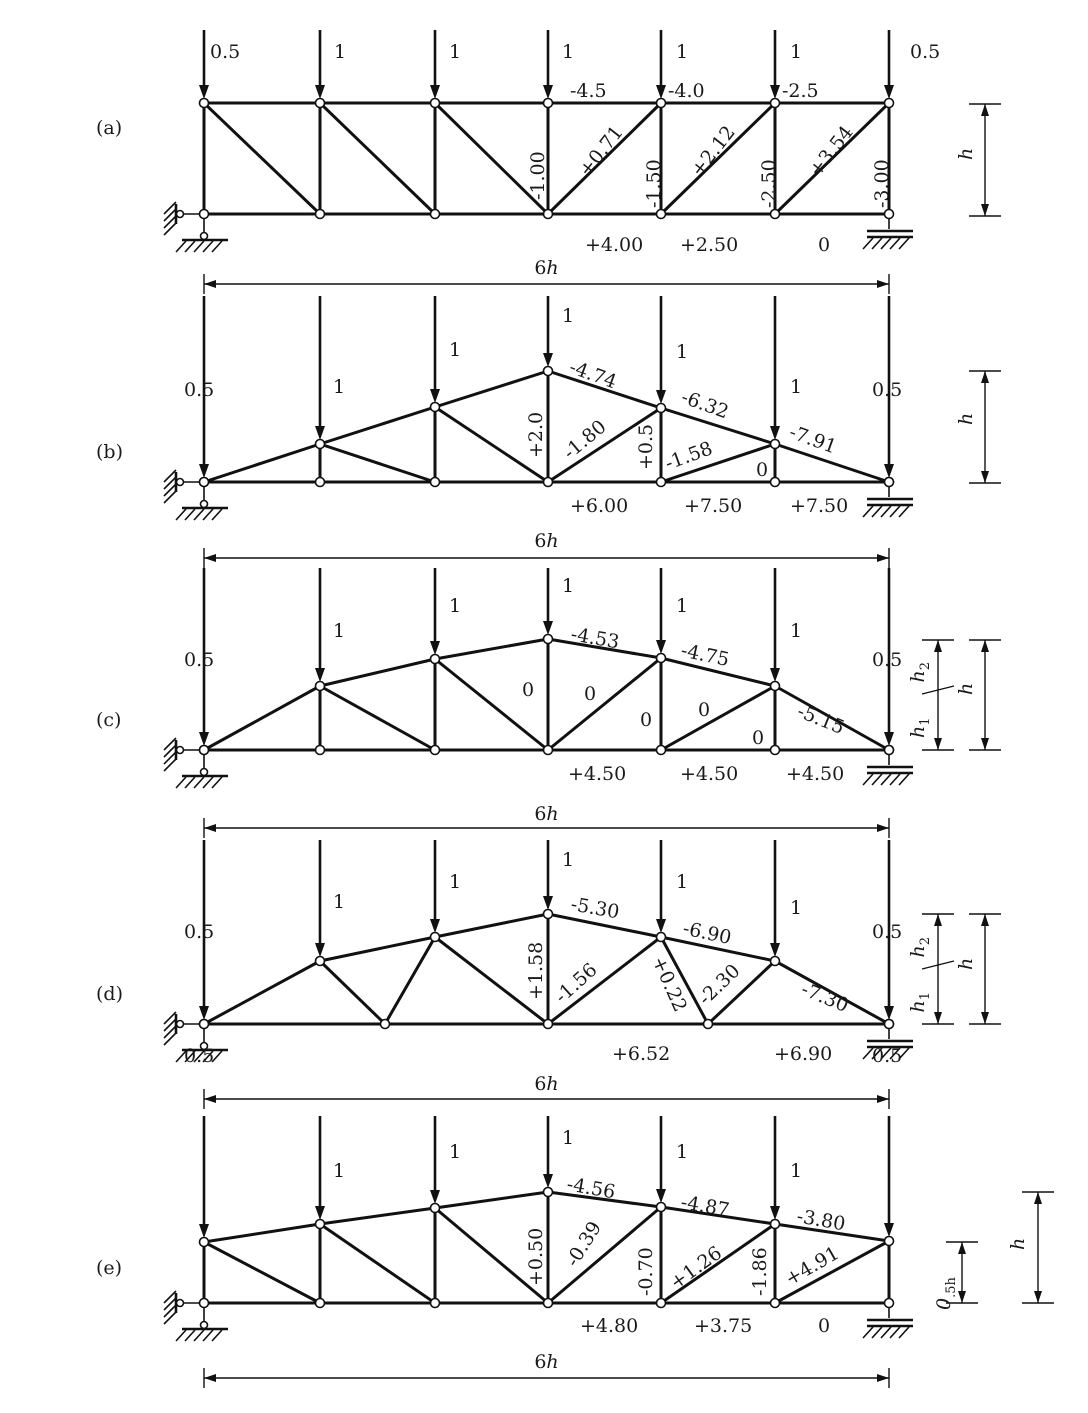 This screenshot has height=1413, width=1088. I want to click on member-force-label: -2.50, so click(769, 183).